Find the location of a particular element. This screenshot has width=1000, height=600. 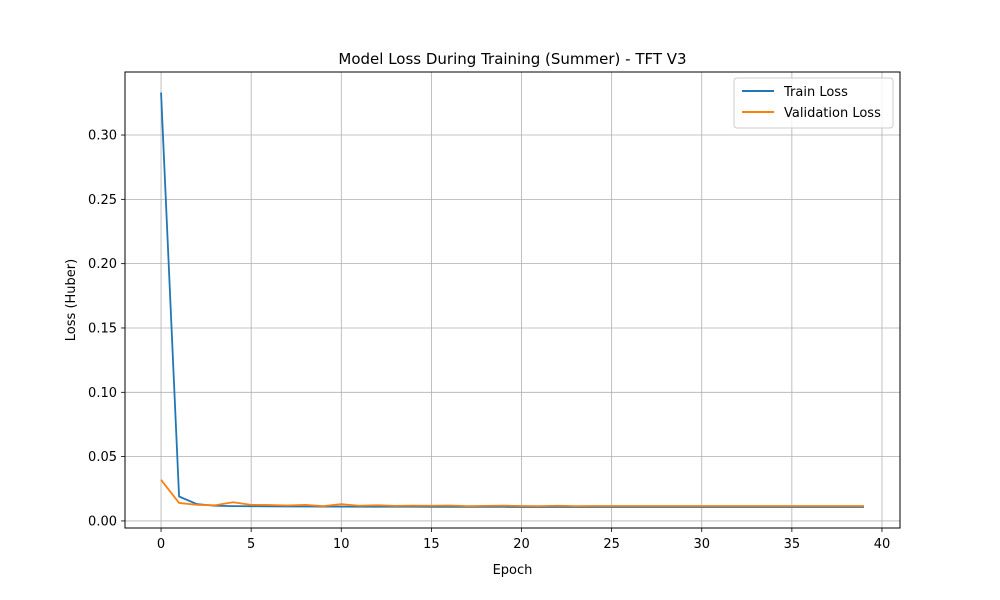

y-axis-label: Loss (Huber) is located at coordinates (71, 300).